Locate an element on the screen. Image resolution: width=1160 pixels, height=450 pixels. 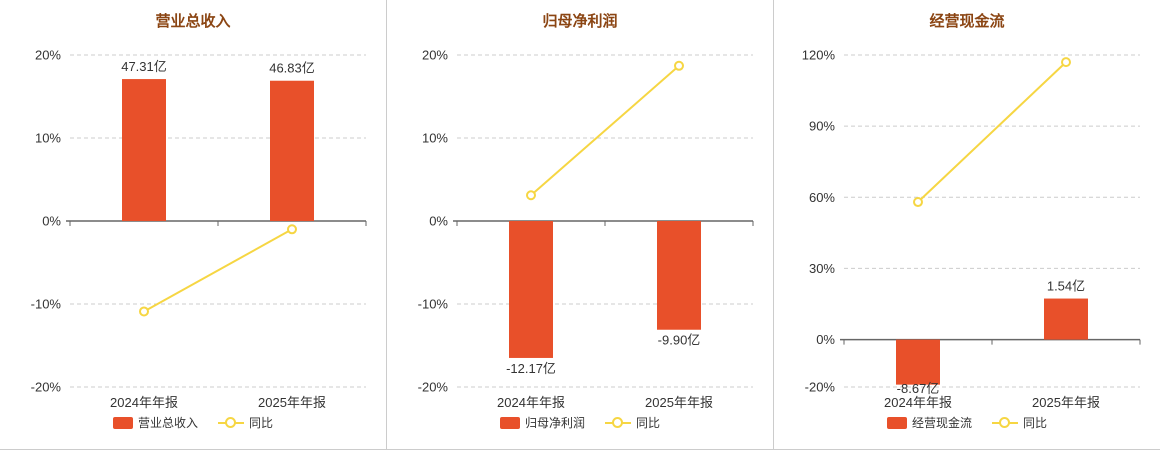
bar-value-label: -9.90亿 is located at coordinates (679, 340).